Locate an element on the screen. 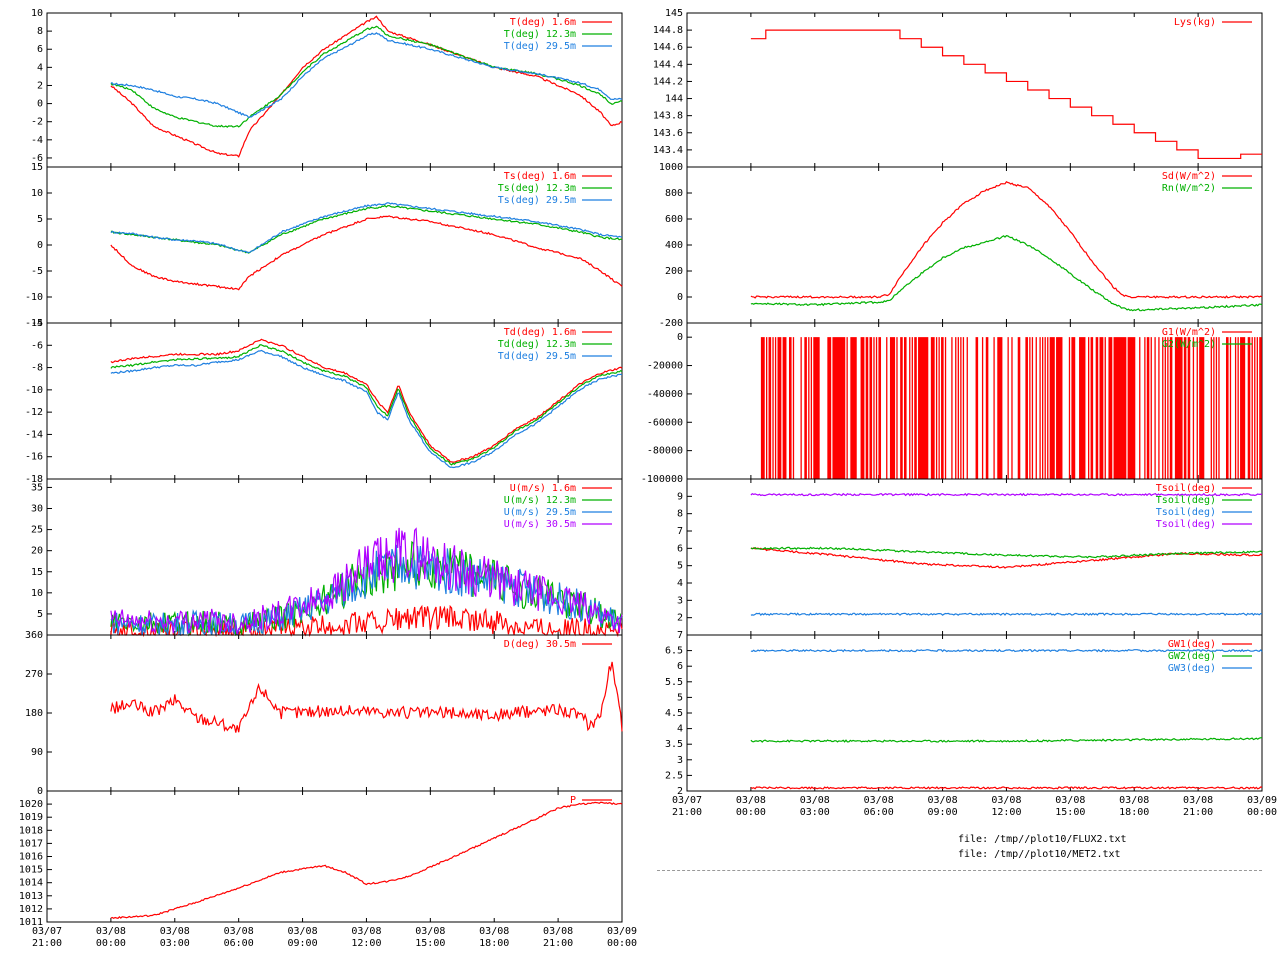 This screenshot has width=1280, height=960. legend-label: Td(deg) 12.3m is located at coordinates (537, 344).